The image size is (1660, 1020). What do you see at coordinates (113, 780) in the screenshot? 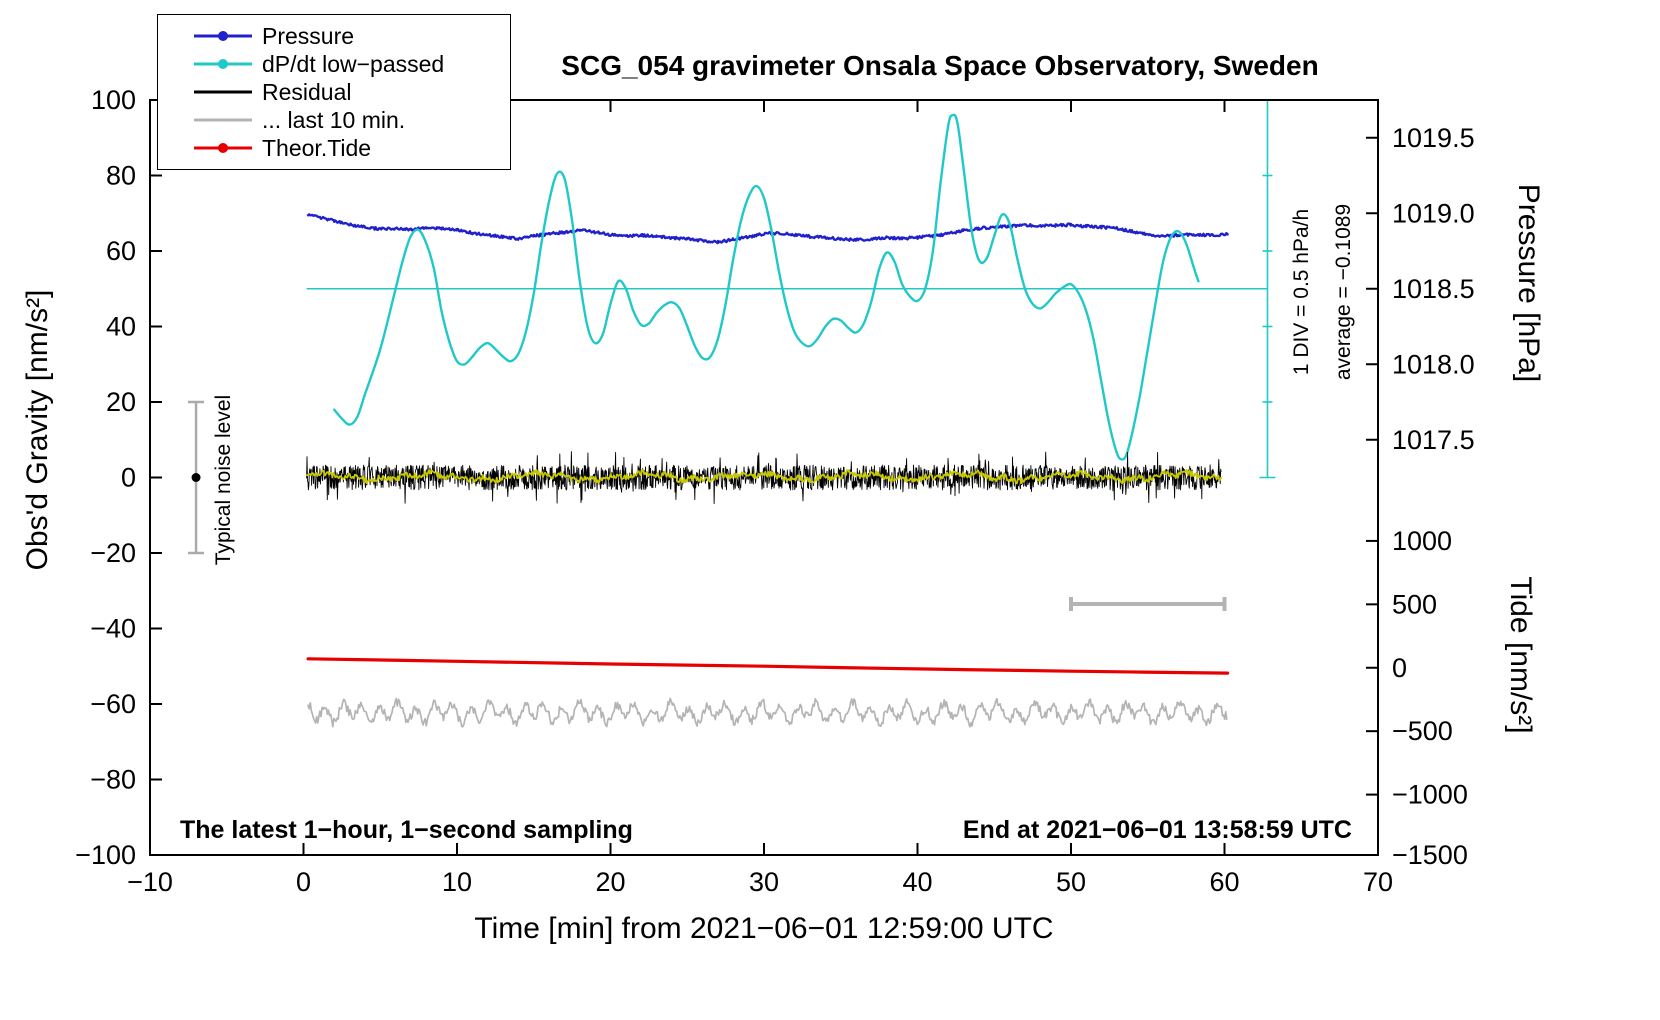
I see `y-tick-label: −80` at bounding box center [113, 780].